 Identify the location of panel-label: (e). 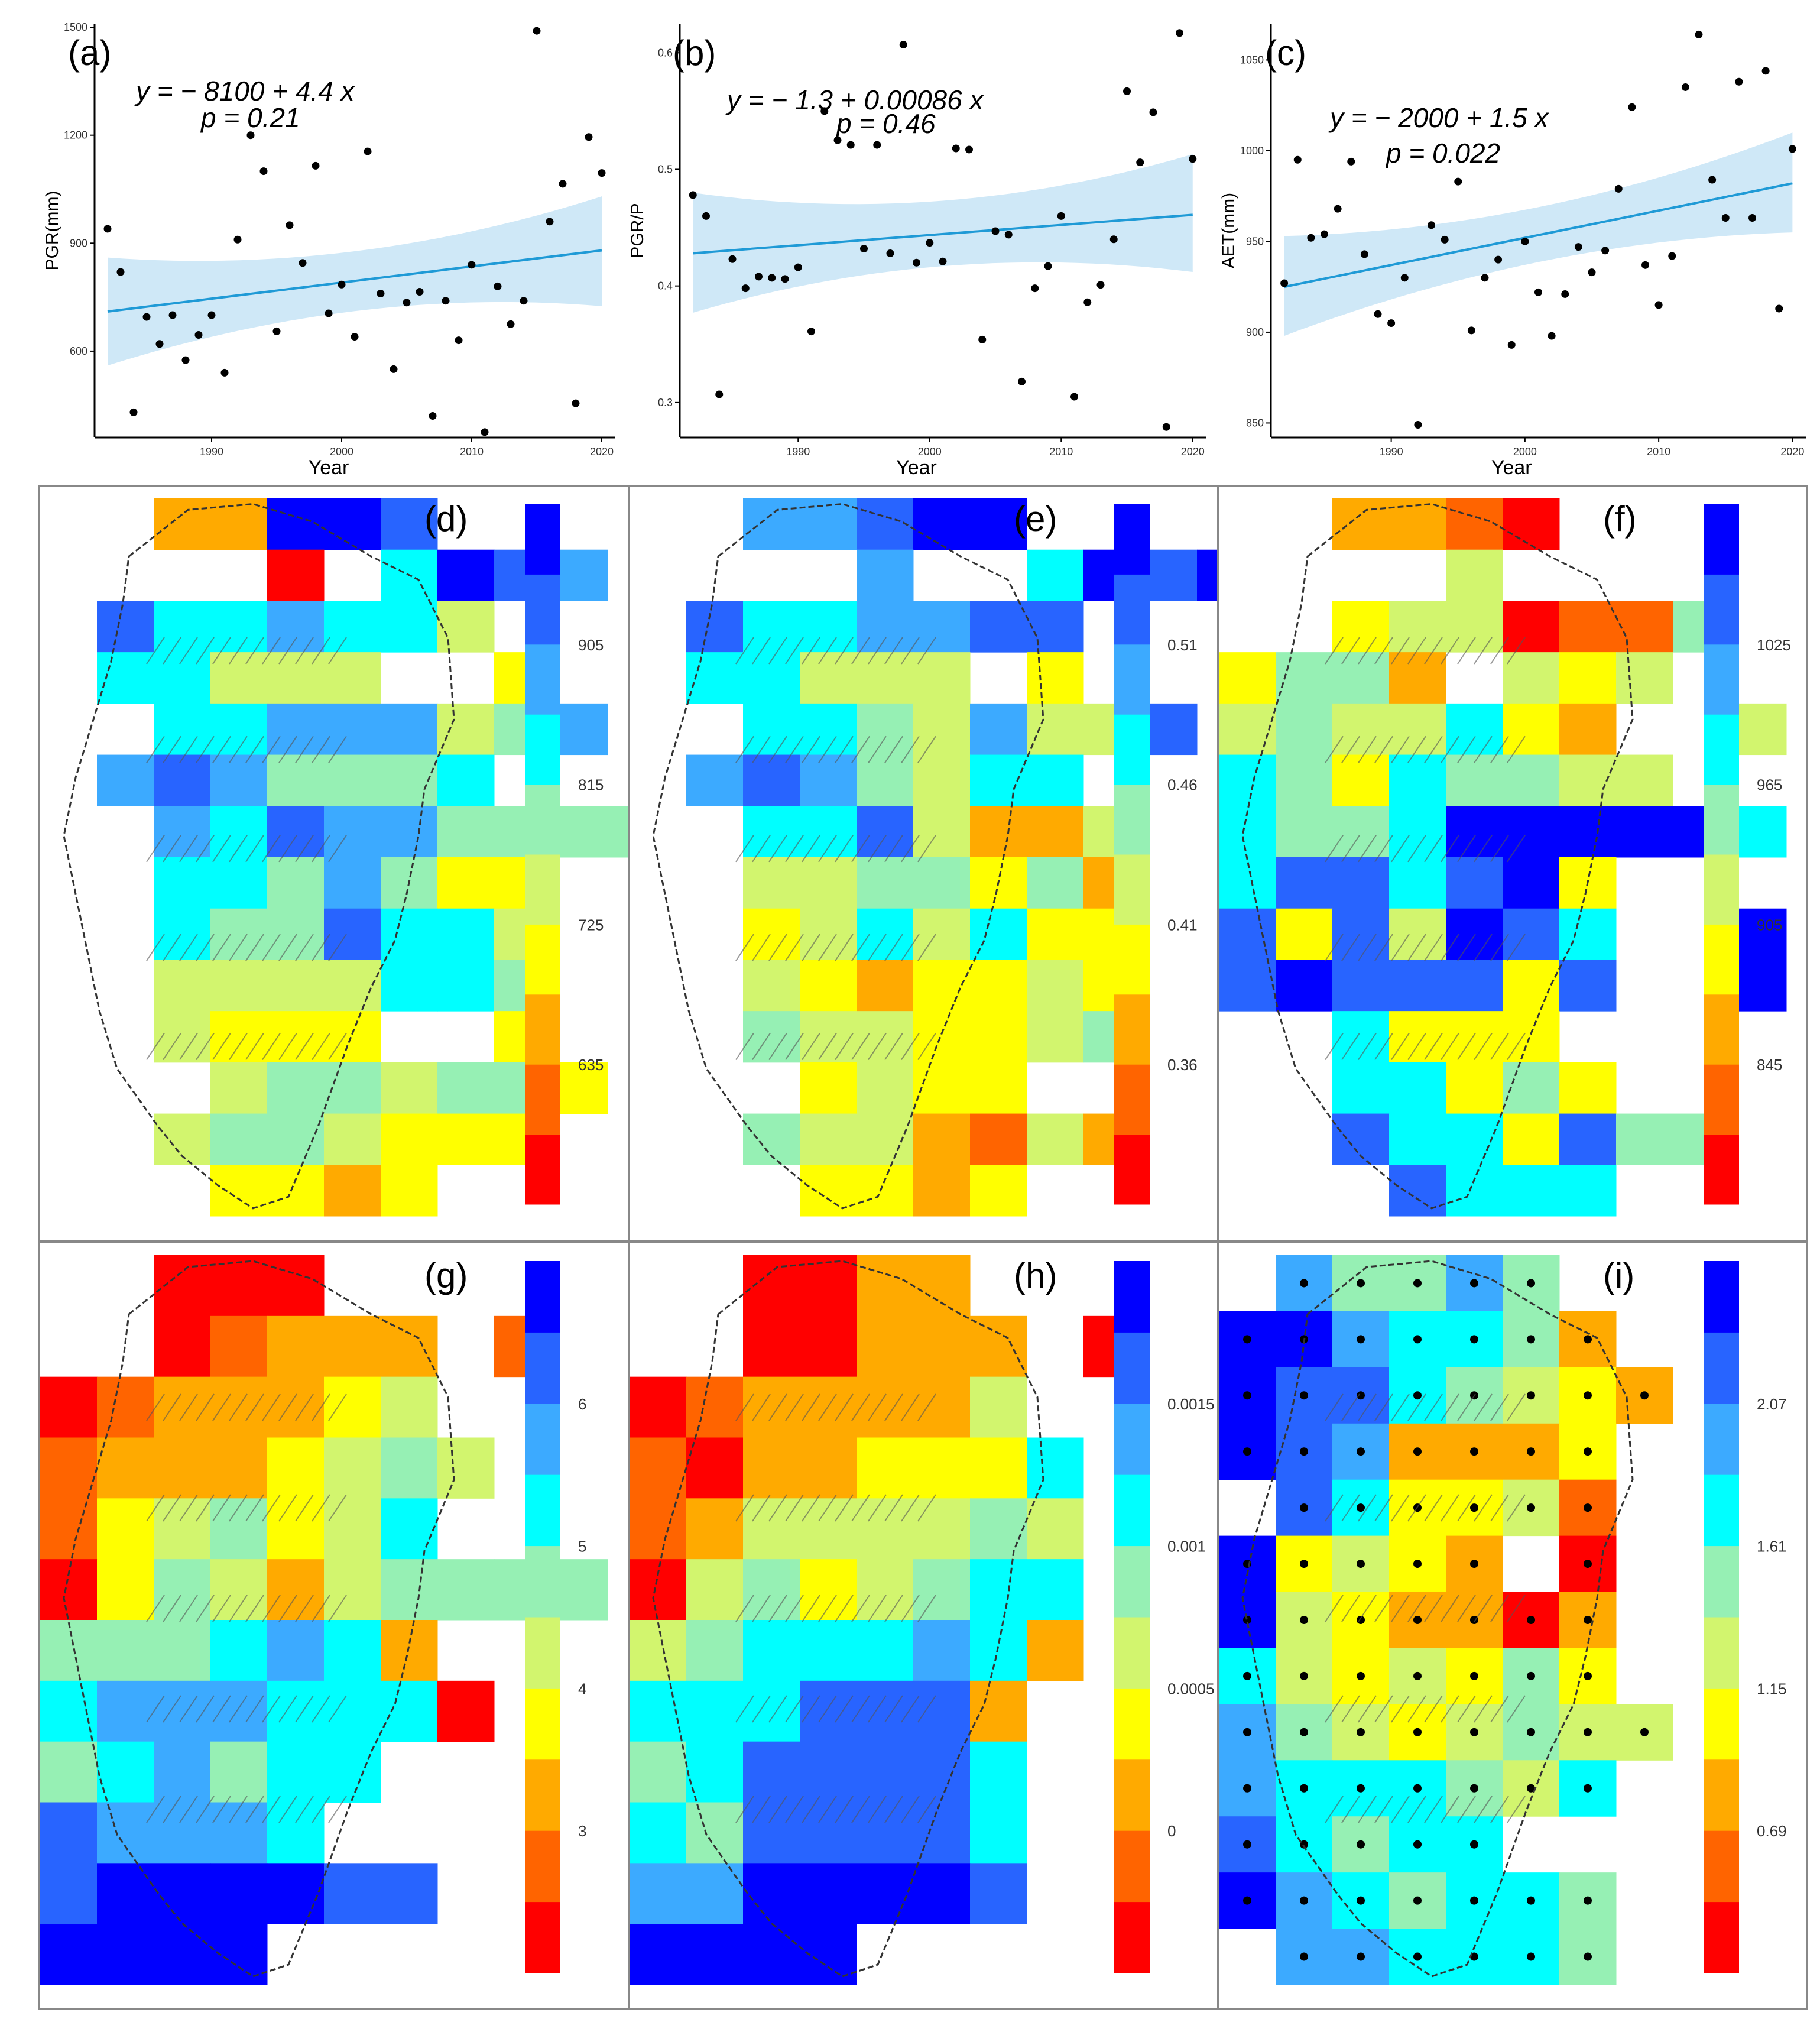
(1035, 519).